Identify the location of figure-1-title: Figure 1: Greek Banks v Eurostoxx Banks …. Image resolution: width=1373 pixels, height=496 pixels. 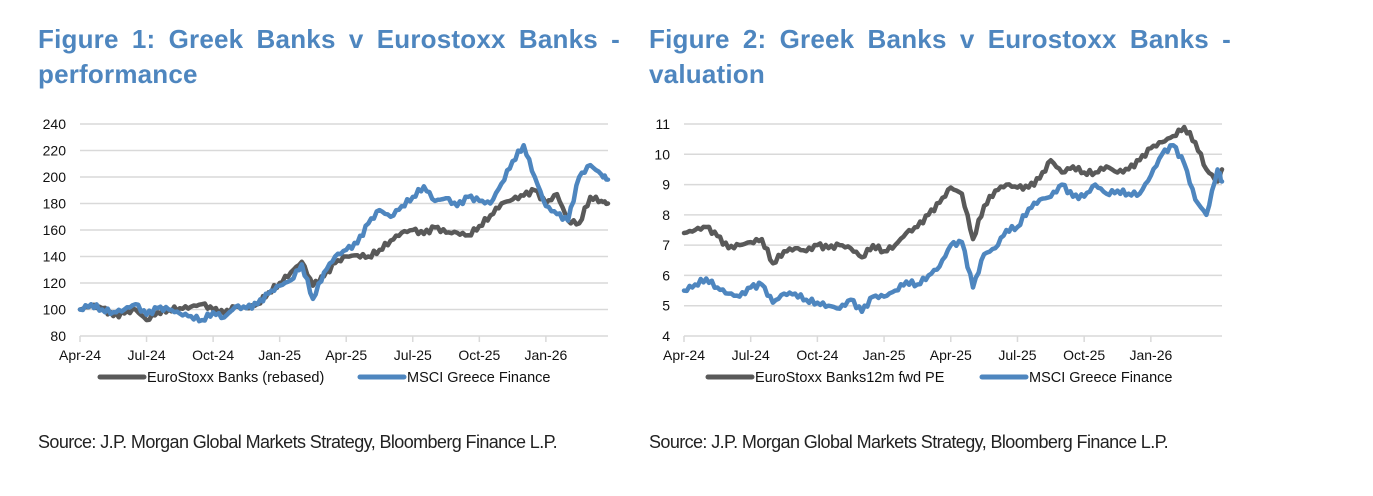
(329, 56).